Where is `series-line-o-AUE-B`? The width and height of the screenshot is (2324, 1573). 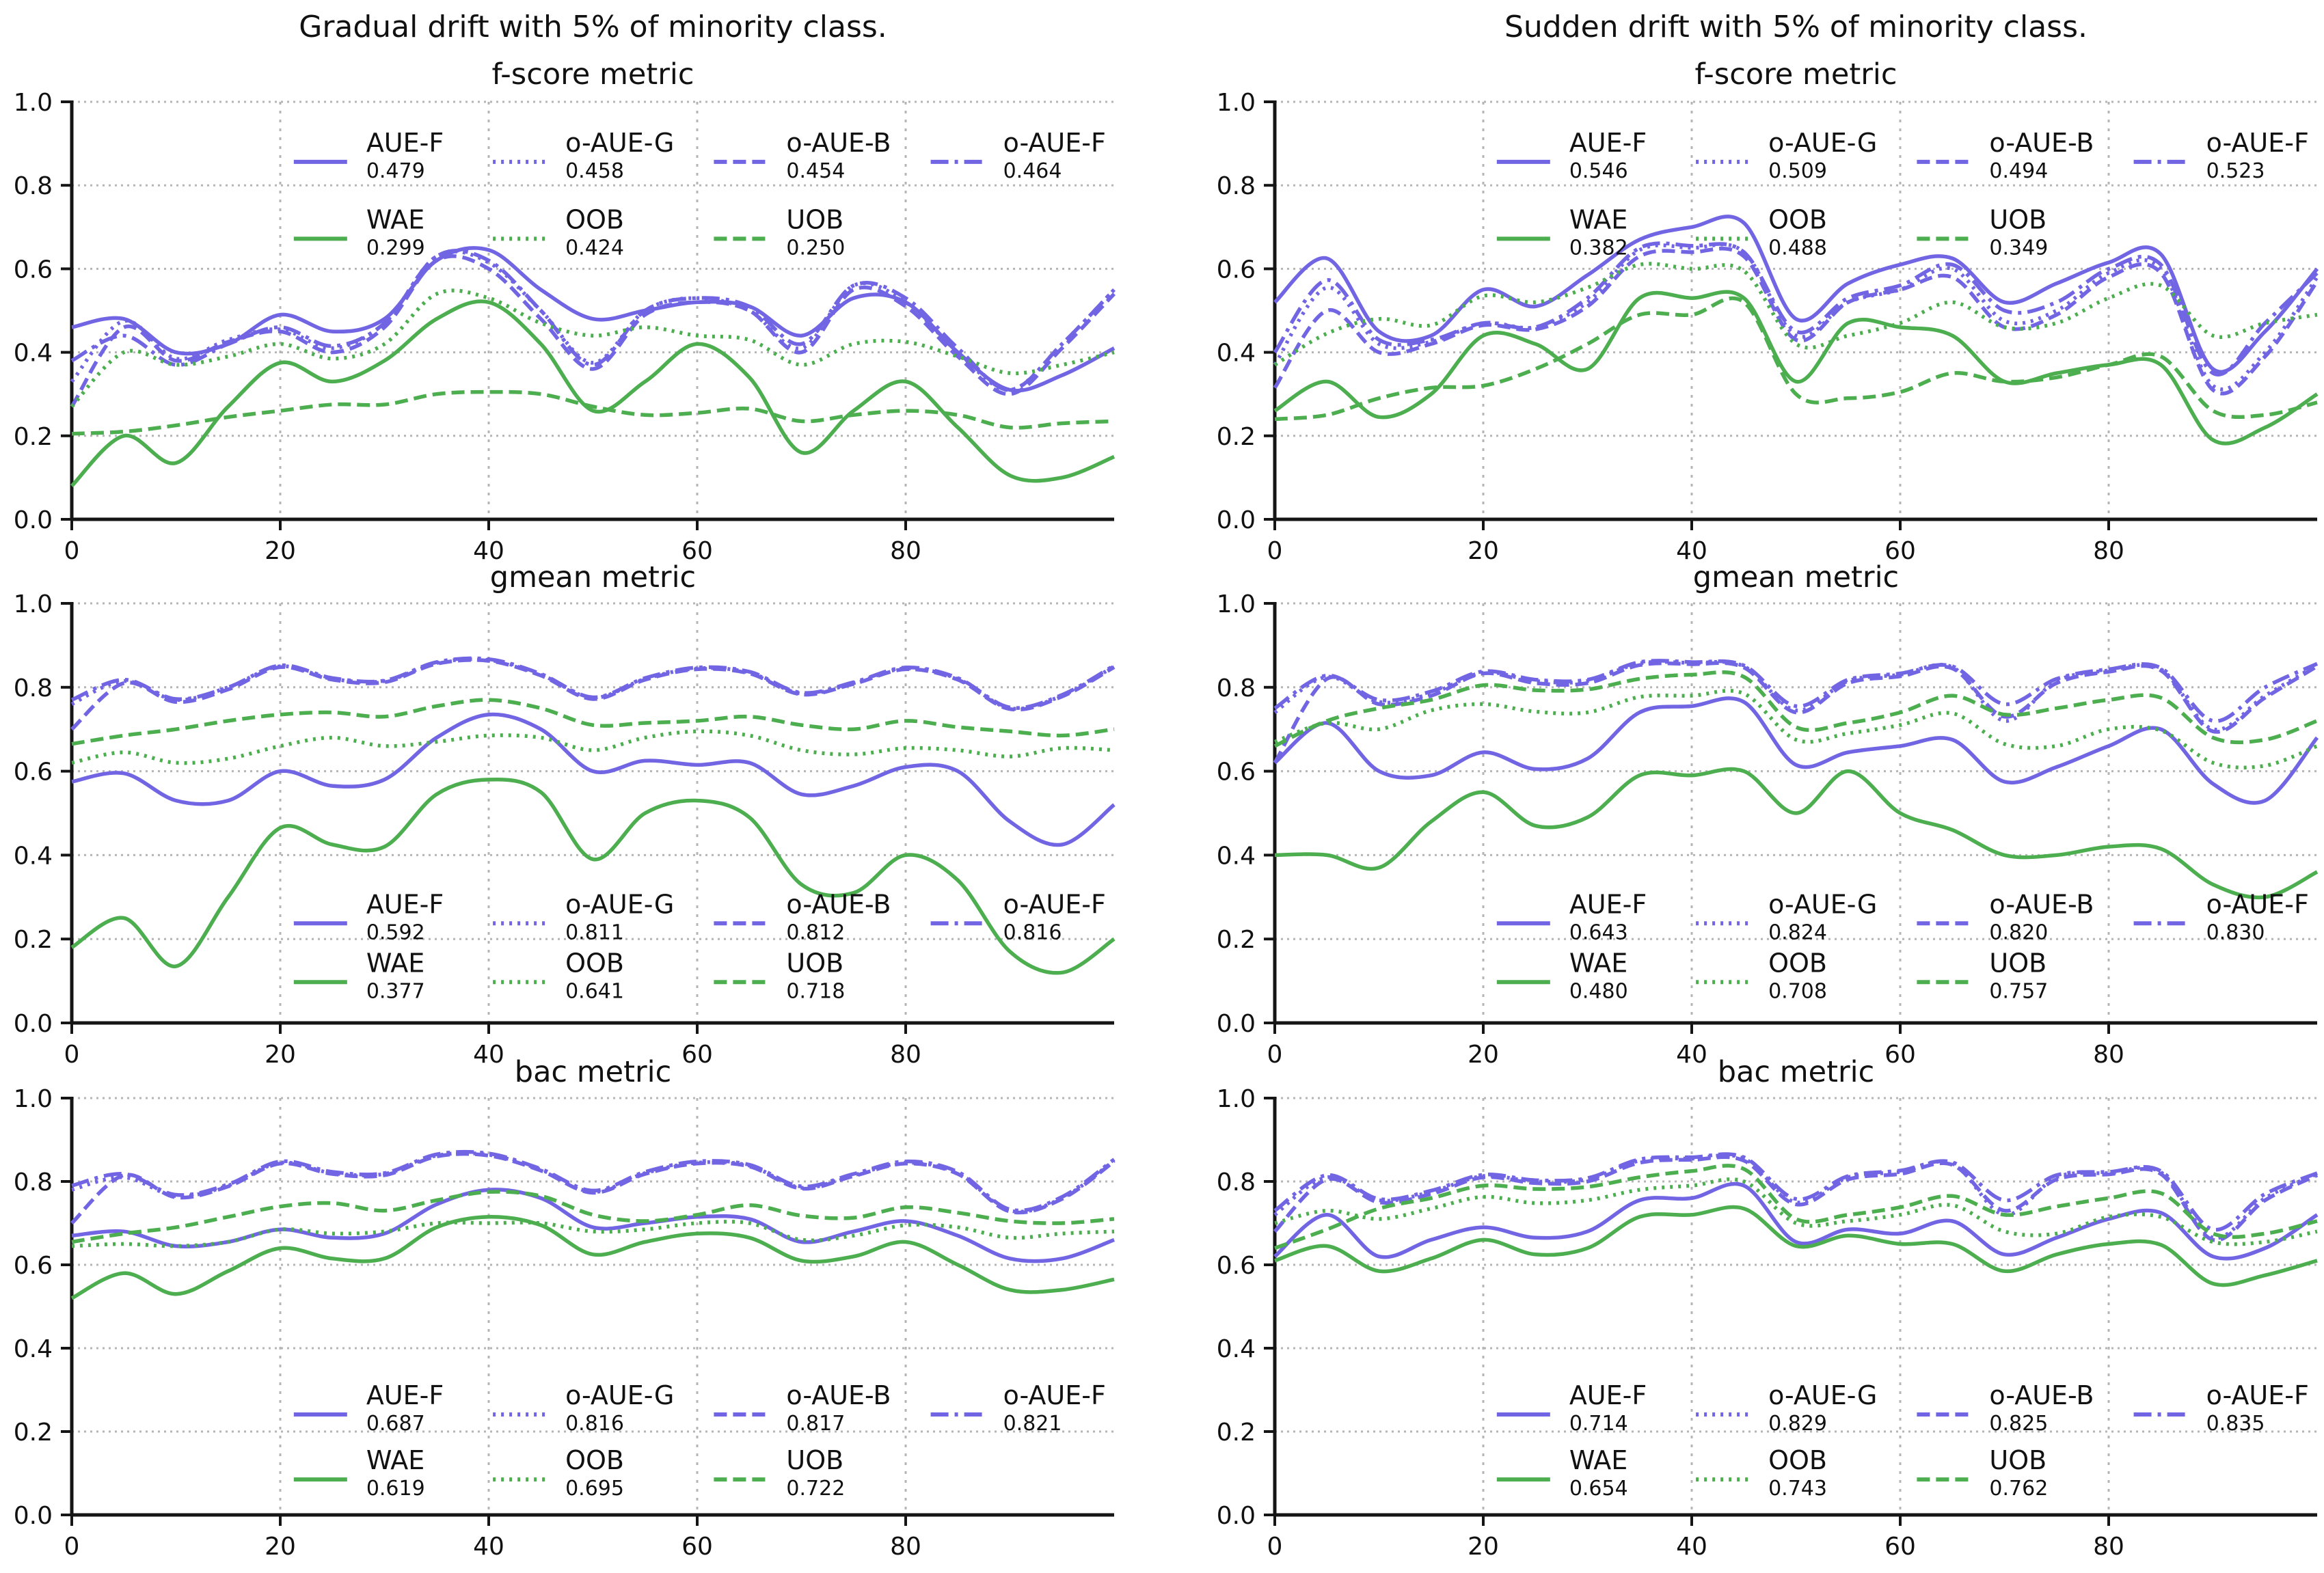
series-line-o-AUE-B is located at coordinates (1796, 712).